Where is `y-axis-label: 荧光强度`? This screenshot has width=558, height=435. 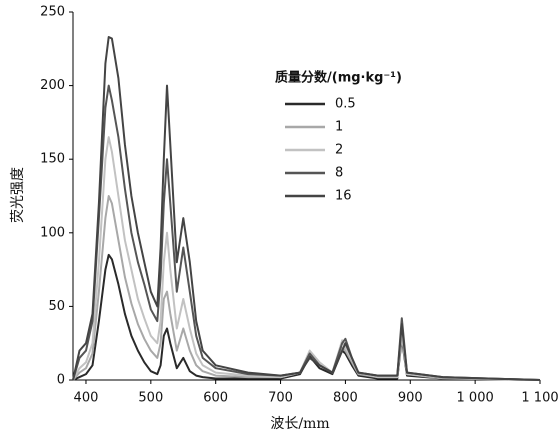 y-axis-label: 荧光强度 is located at coordinates (17, 195).